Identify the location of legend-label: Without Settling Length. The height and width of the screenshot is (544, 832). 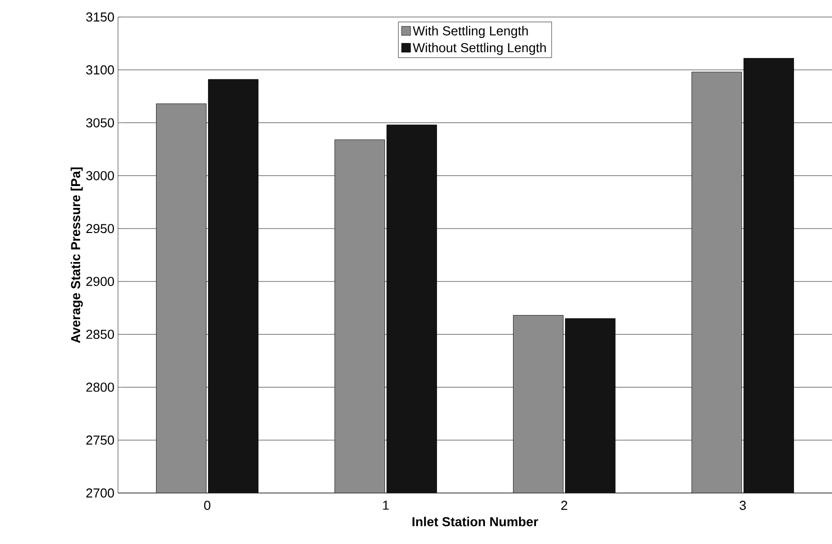
(479, 48).